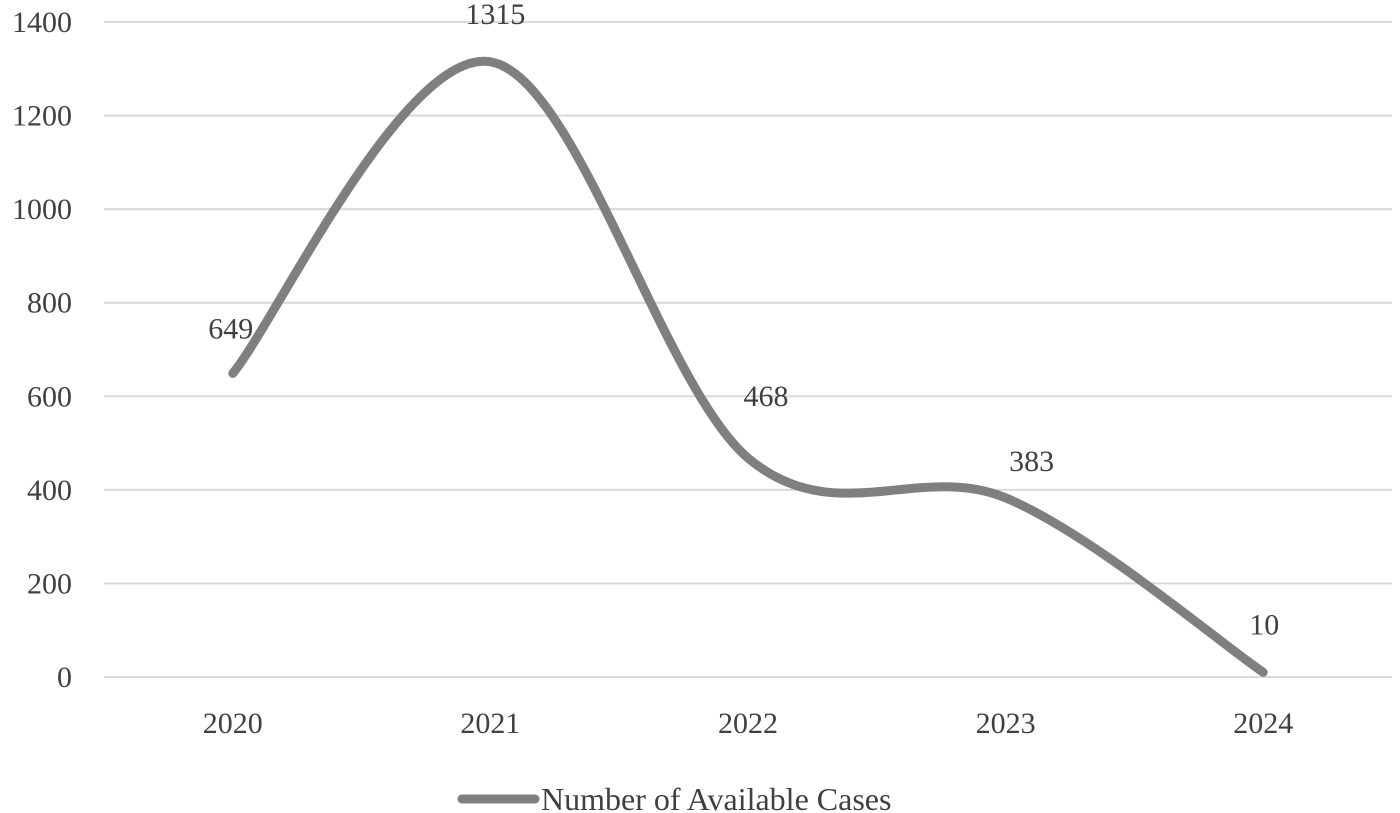 The width and height of the screenshot is (1400, 813). What do you see at coordinates (233, 723) in the screenshot?
I see `x-tick-label: 2020` at bounding box center [233, 723].